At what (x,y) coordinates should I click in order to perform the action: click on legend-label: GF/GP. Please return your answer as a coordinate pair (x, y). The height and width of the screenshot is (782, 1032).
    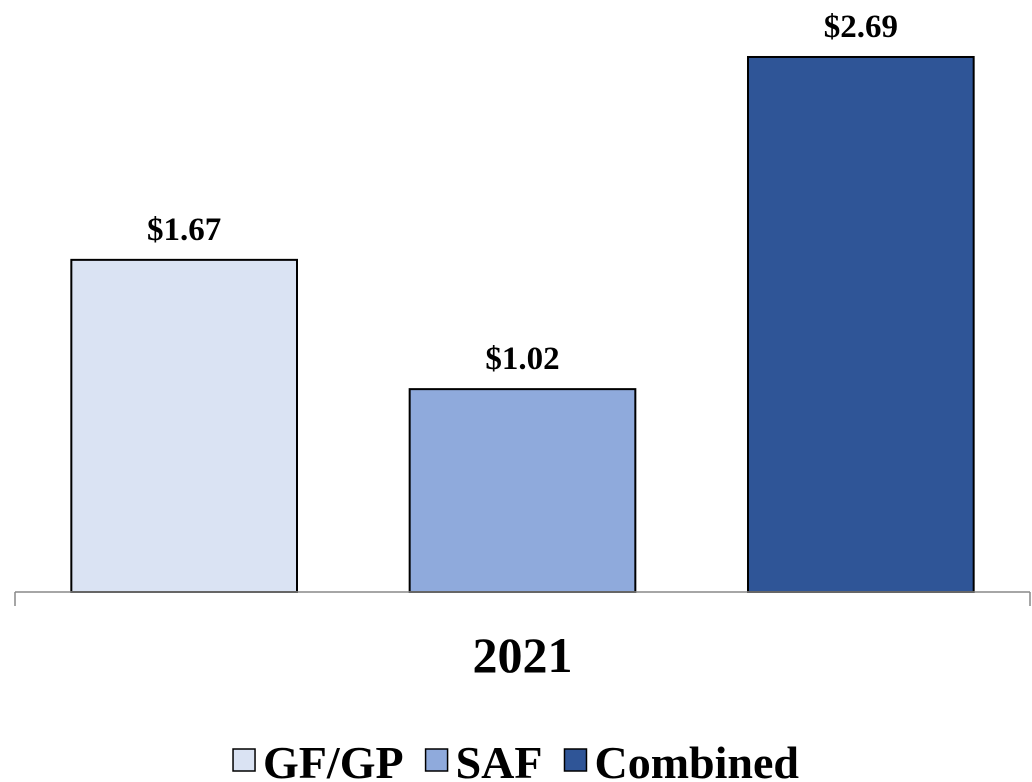
    Looking at the image, I should click on (333, 759).